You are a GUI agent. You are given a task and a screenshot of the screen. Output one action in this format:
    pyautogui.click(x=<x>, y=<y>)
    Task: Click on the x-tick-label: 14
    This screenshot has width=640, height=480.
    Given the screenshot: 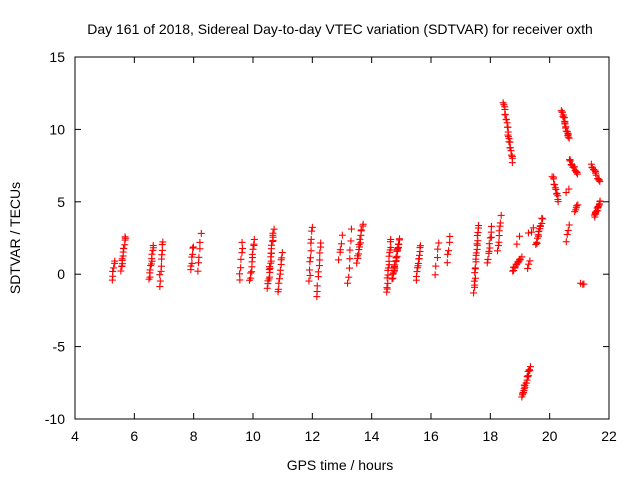 What is the action you would take?
    pyautogui.click(x=372, y=436)
    